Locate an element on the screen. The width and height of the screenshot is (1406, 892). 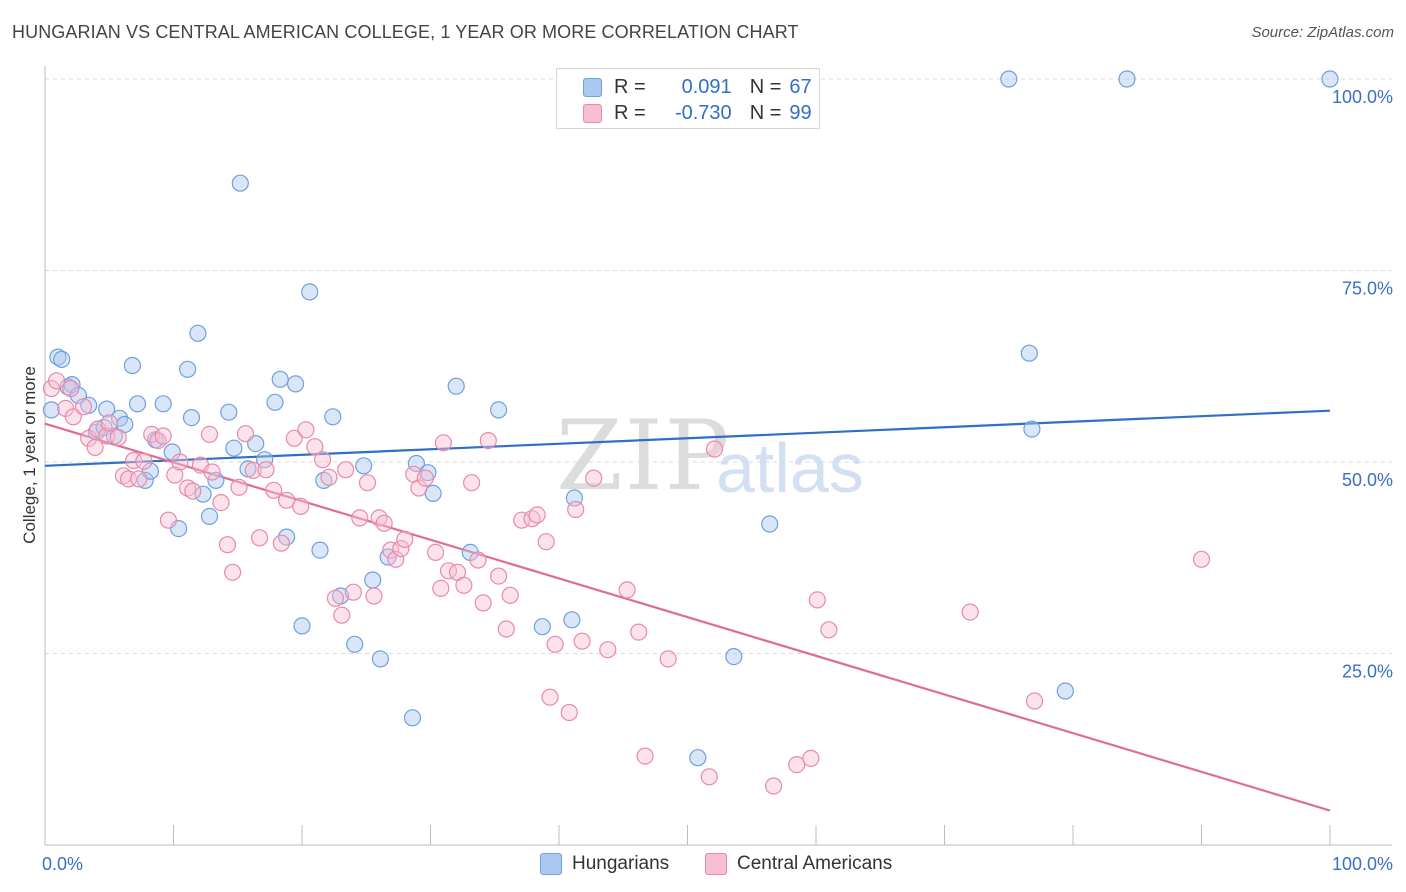
legend-label-central-americans: Central Americans is located at coordinates (815, 863).